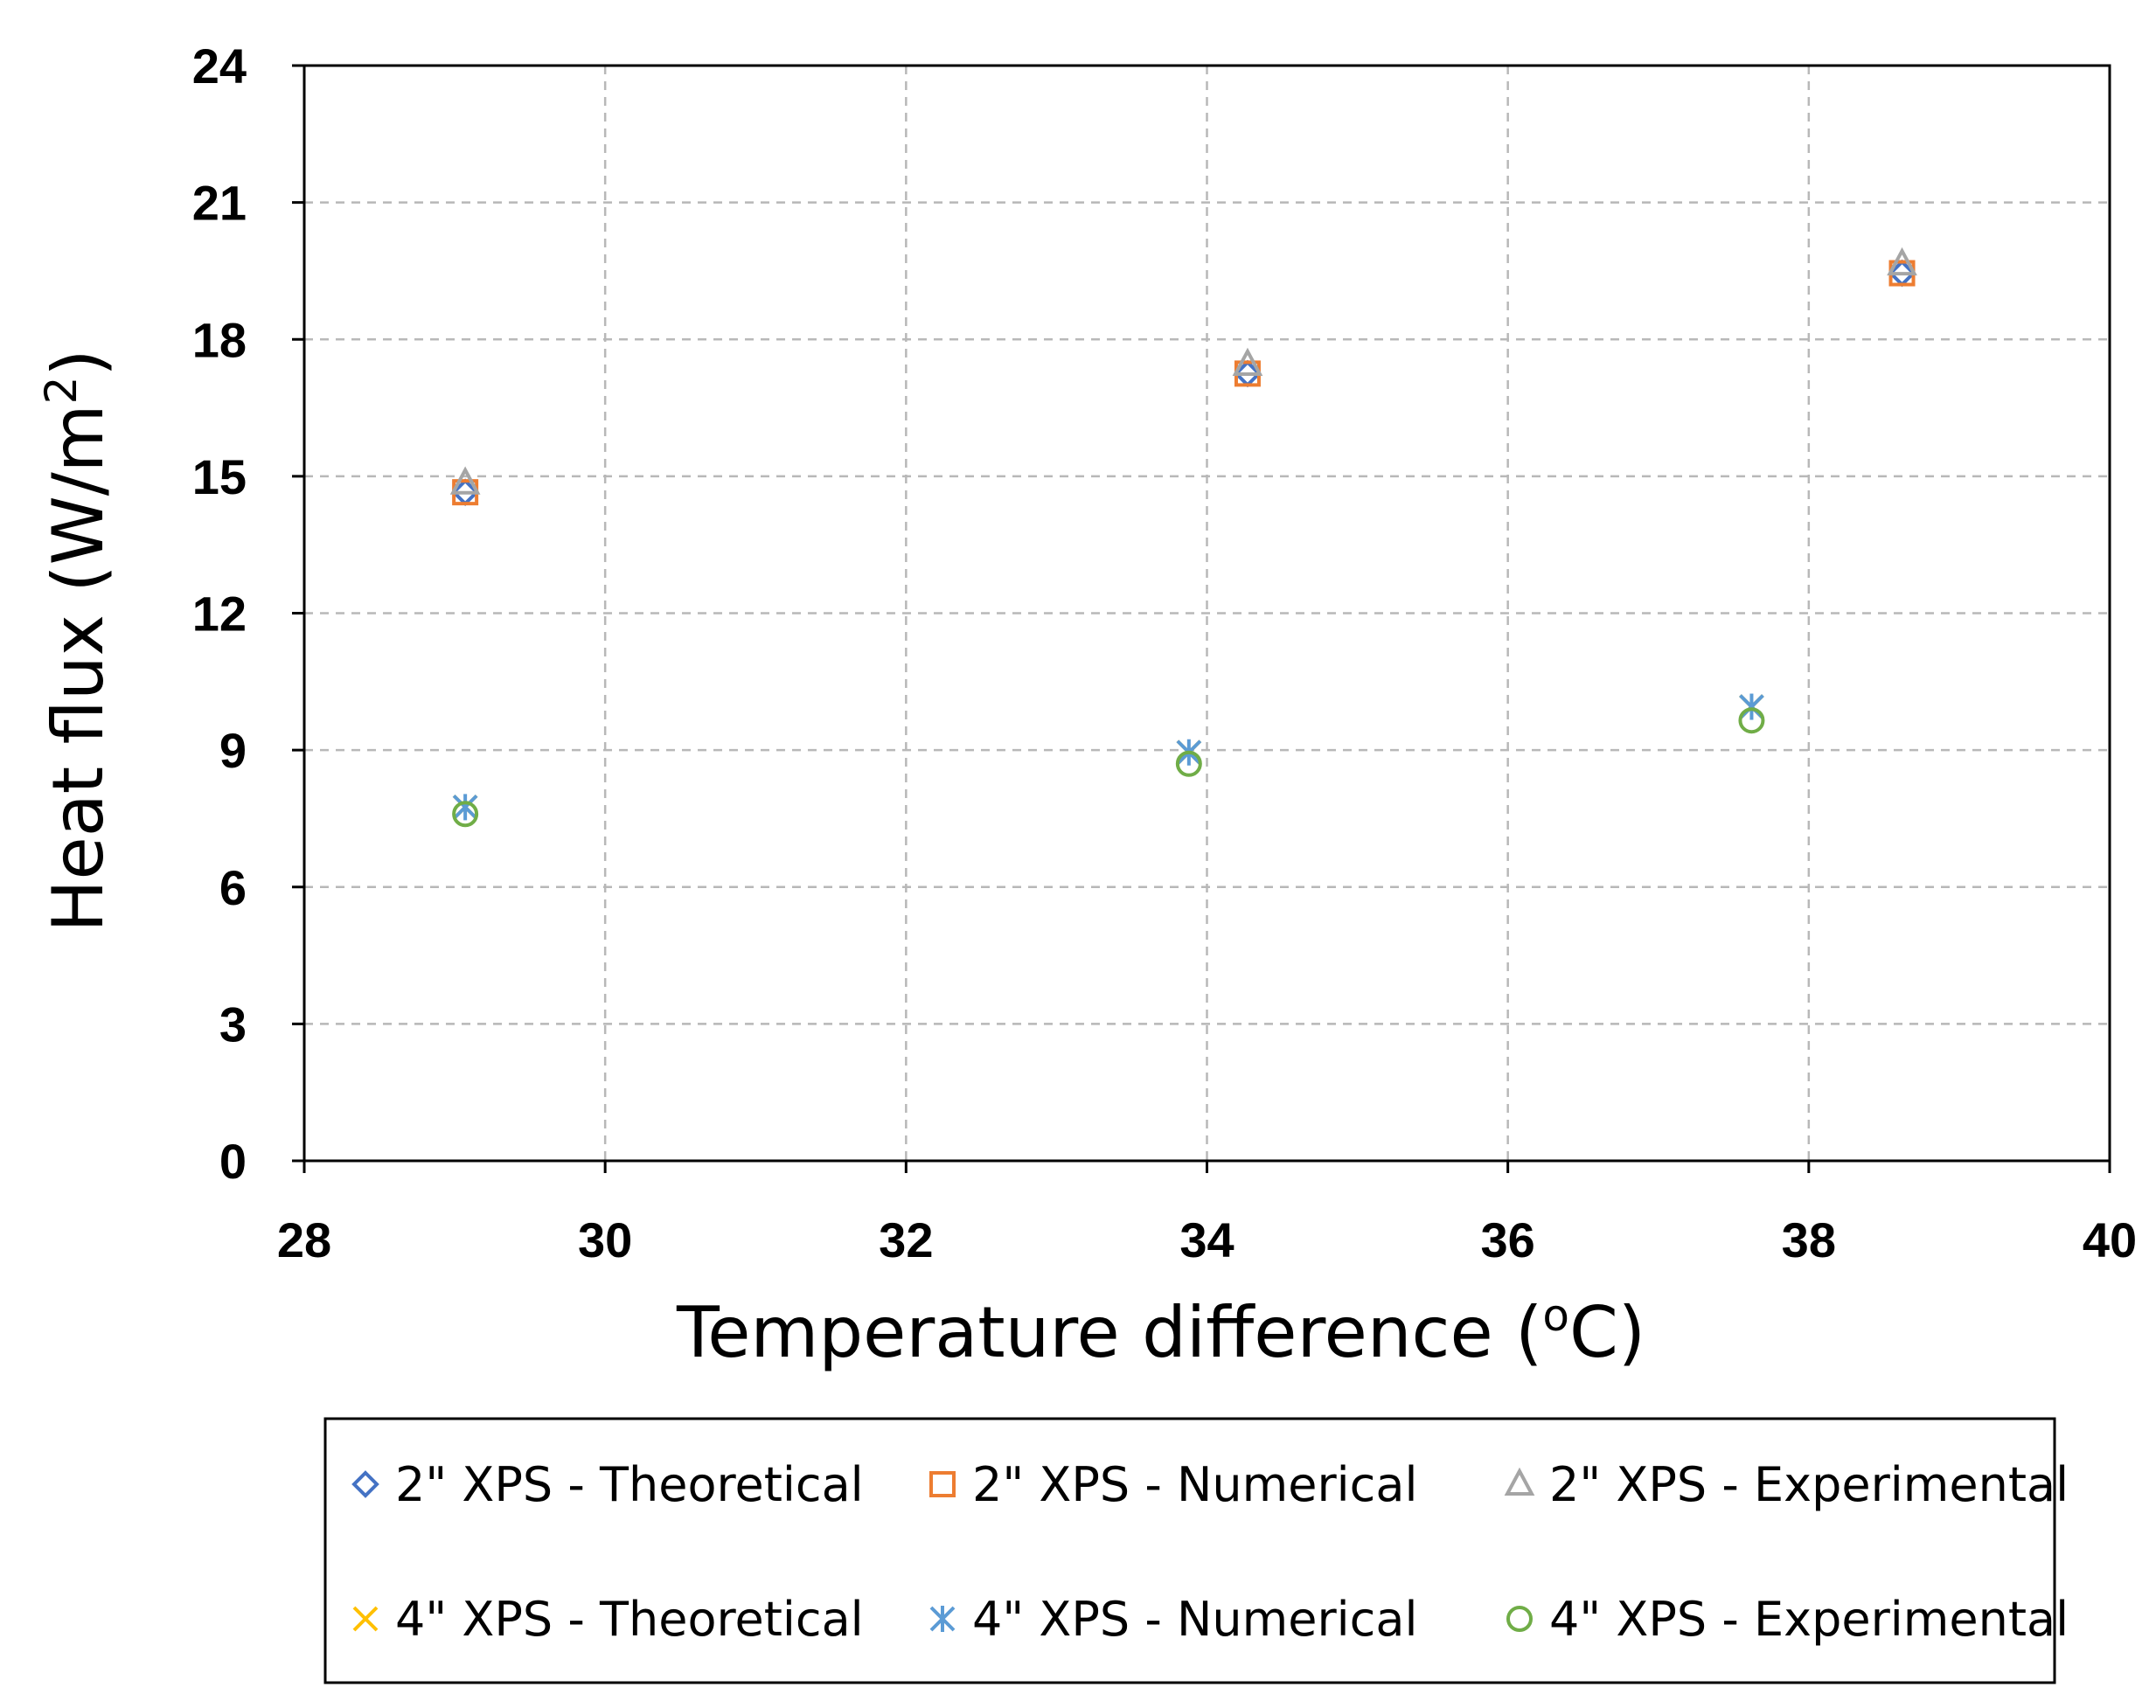  I want to click on y-axis-title: Heat flux (W/m2), so click(77, 640).